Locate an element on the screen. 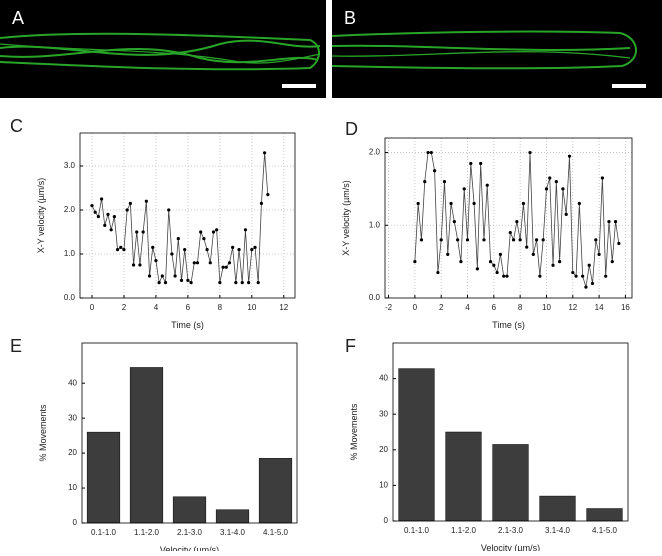  x-tick-label: 4.1-5.0 is located at coordinates (275, 532).